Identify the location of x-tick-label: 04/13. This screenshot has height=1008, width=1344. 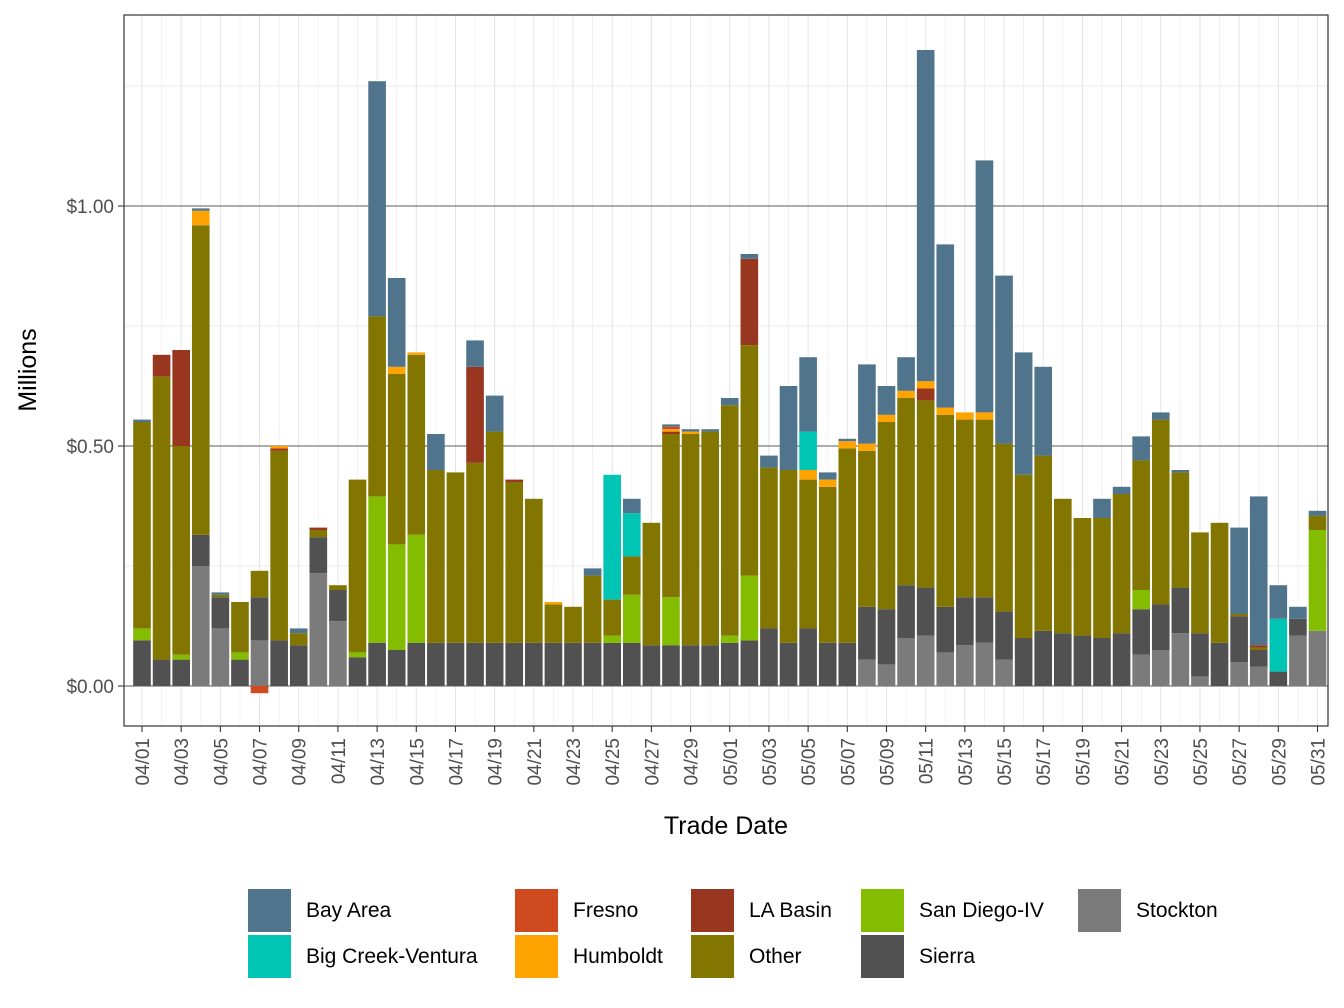
(378, 762).